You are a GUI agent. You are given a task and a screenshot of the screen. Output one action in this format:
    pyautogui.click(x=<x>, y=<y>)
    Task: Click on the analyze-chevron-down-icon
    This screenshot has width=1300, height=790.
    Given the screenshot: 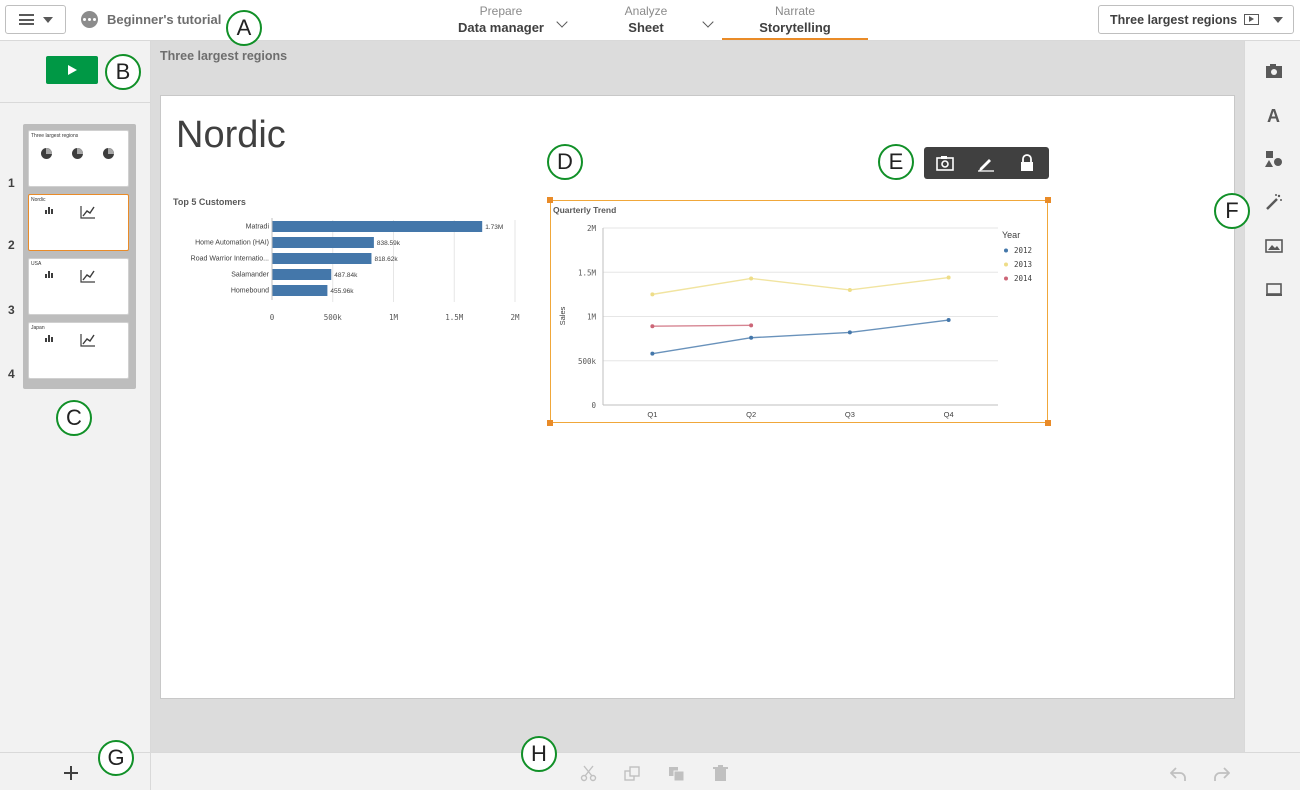 What is the action you would take?
    pyautogui.click(x=708, y=22)
    